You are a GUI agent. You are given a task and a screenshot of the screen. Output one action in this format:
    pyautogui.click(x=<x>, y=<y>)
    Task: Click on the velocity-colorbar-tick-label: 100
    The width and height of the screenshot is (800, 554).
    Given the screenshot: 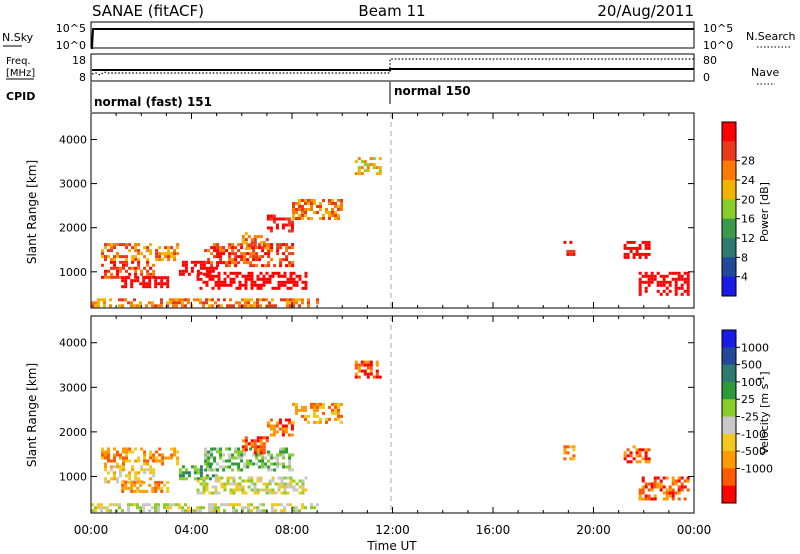 What is the action you would take?
    pyautogui.click(x=751, y=382)
    